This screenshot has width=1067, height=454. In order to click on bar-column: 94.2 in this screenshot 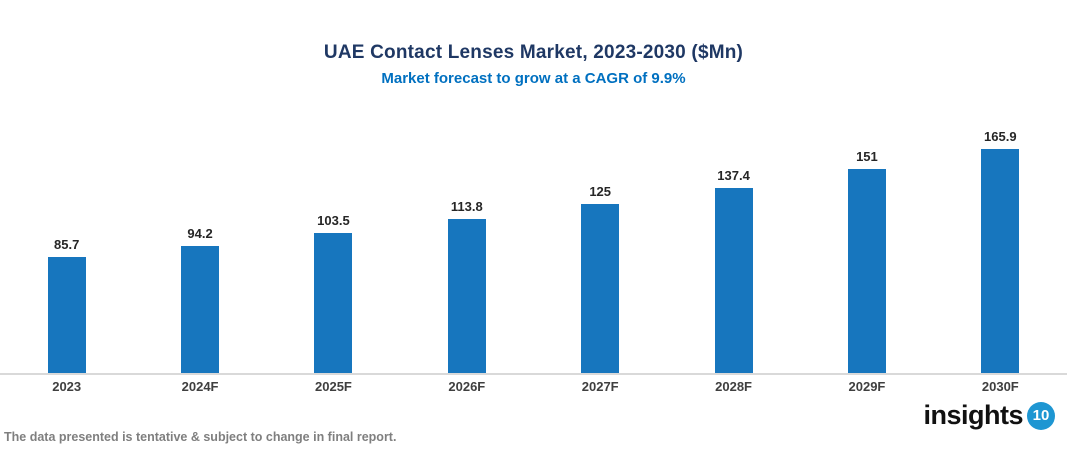, I will do `click(199, 299)`.